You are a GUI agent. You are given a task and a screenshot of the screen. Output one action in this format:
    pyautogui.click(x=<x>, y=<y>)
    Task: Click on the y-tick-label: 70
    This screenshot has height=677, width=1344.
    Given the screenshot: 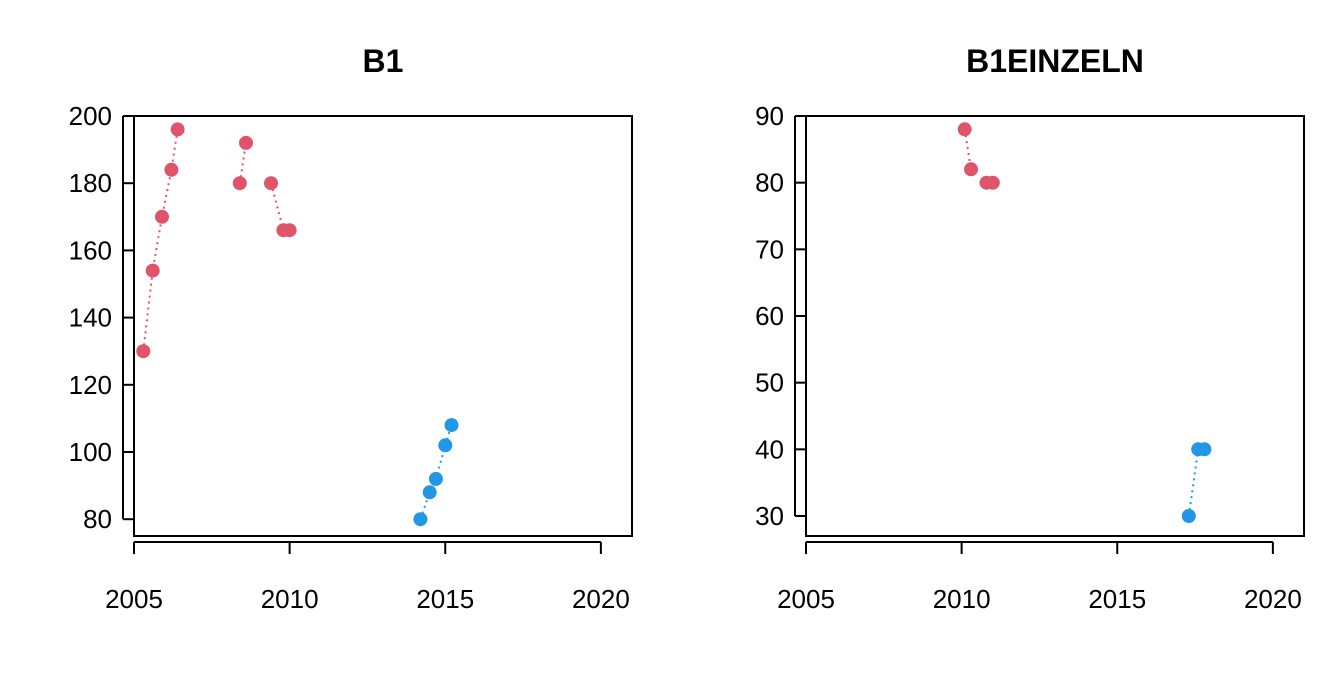 What is the action you would take?
    pyautogui.click(x=769, y=249)
    